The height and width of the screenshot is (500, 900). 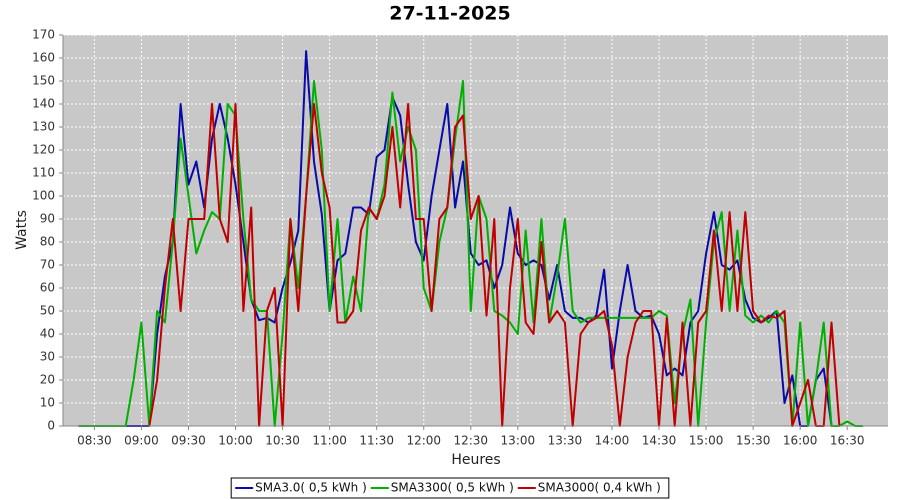 I want to click on y-tick-label: 130, so click(x=43, y=127).